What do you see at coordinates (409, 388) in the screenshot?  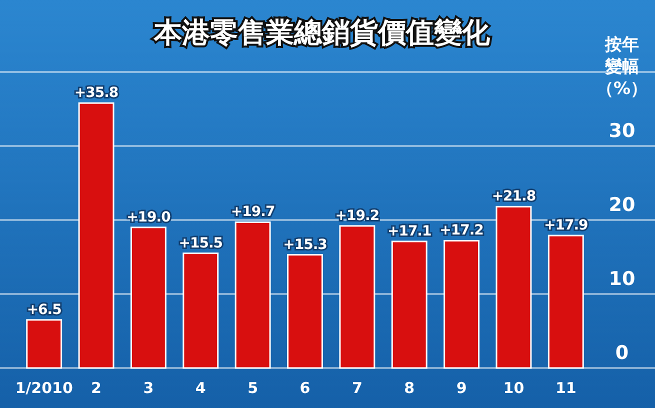 I see `x-tick-label: 8` at bounding box center [409, 388].